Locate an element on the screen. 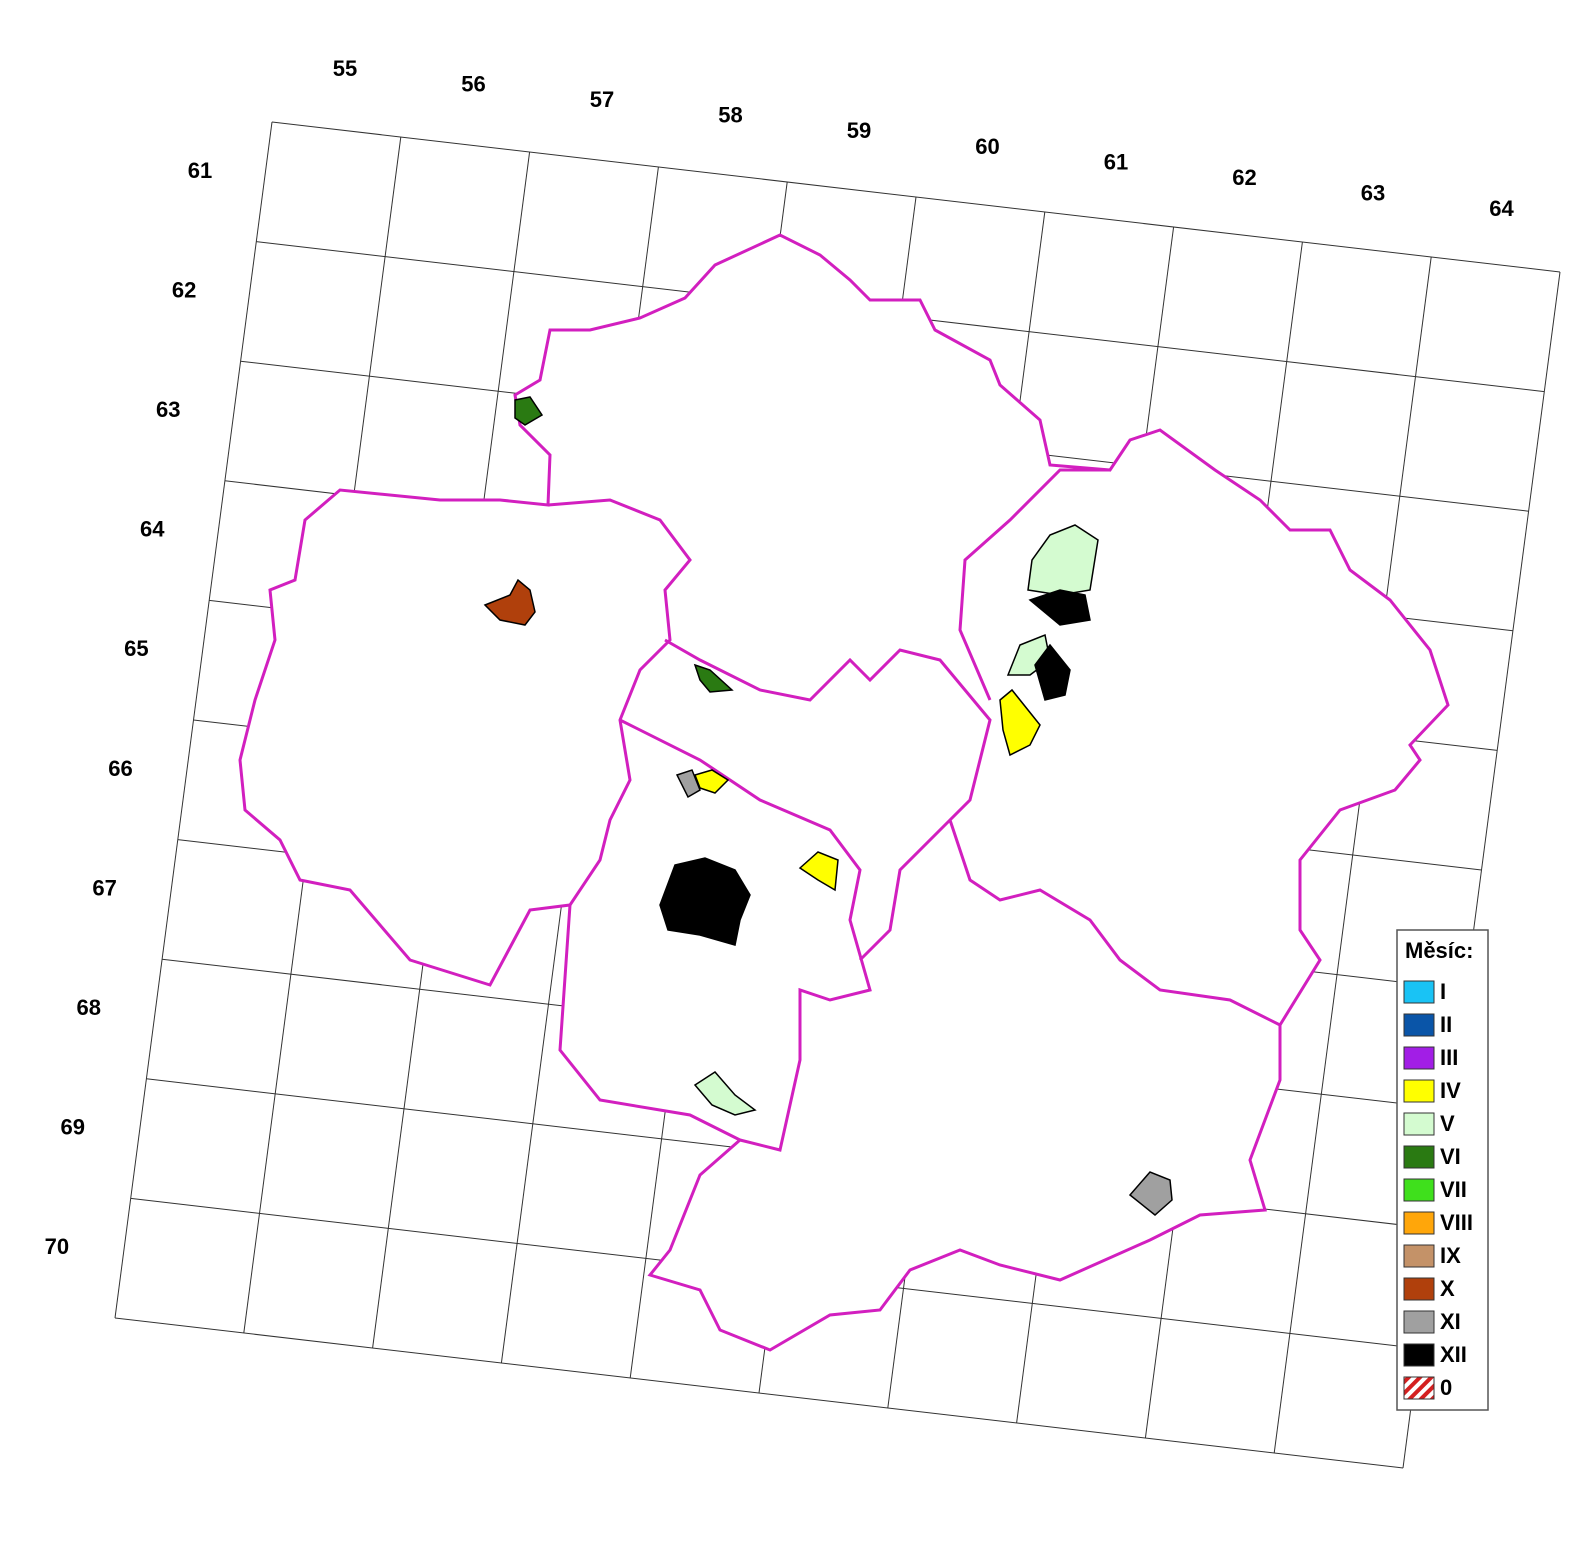 The image size is (1588, 1559). column-label: 61 is located at coordinates (1116, 161).